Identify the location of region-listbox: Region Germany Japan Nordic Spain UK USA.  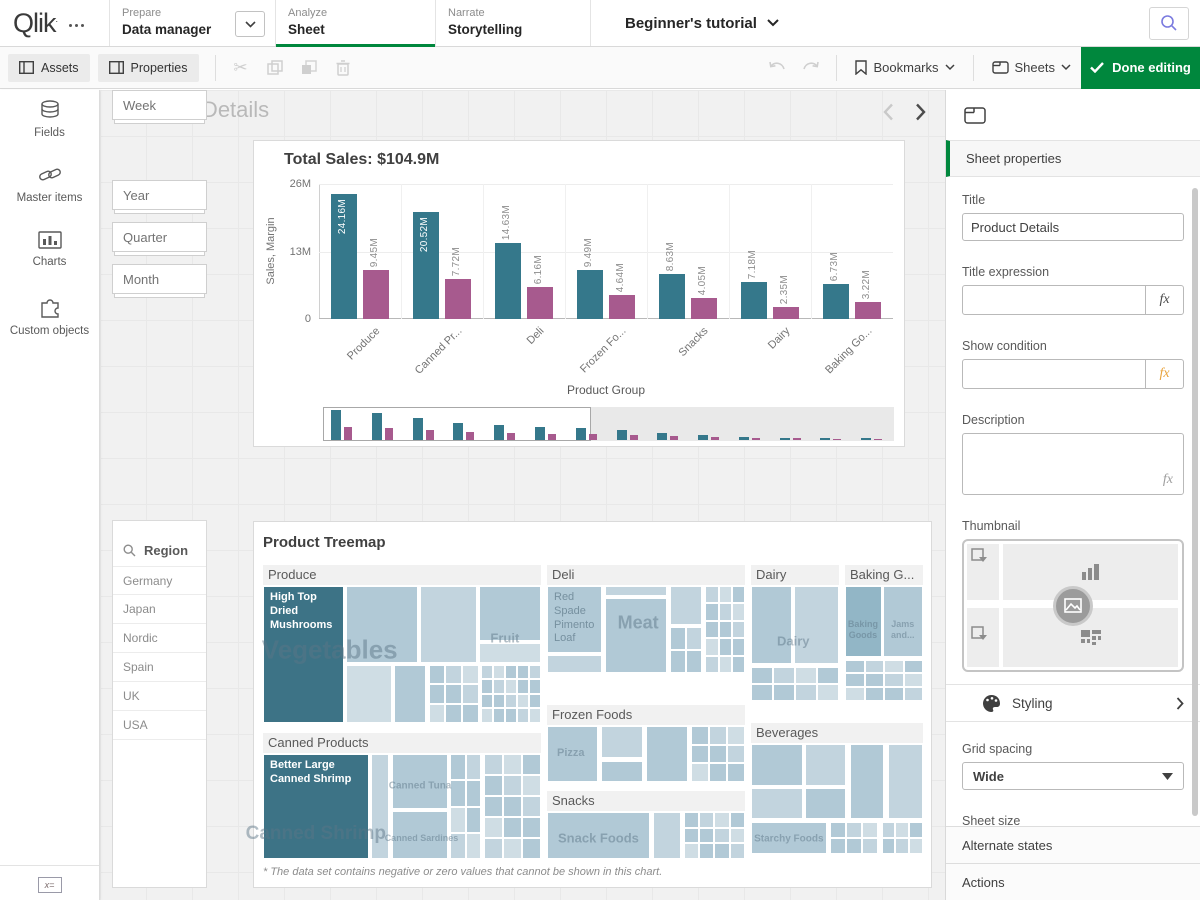
(159, 704).